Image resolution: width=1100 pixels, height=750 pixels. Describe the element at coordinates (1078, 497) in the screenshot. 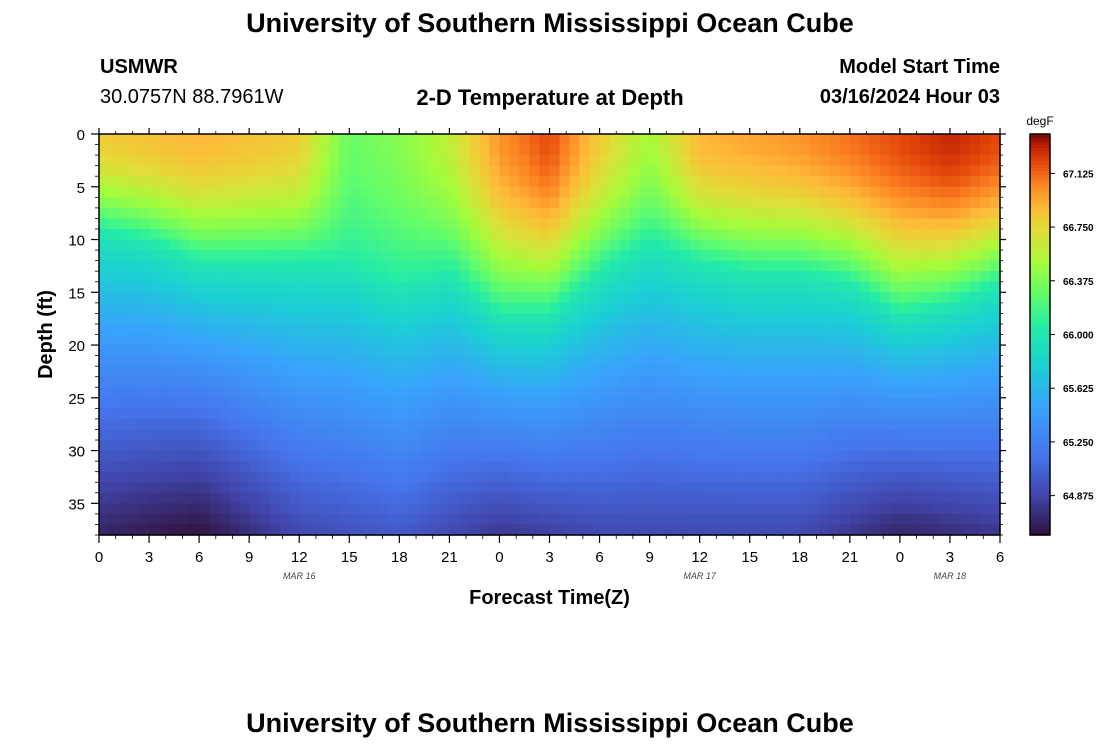

I see `colorbar-tick-label: 64.875` at that location.